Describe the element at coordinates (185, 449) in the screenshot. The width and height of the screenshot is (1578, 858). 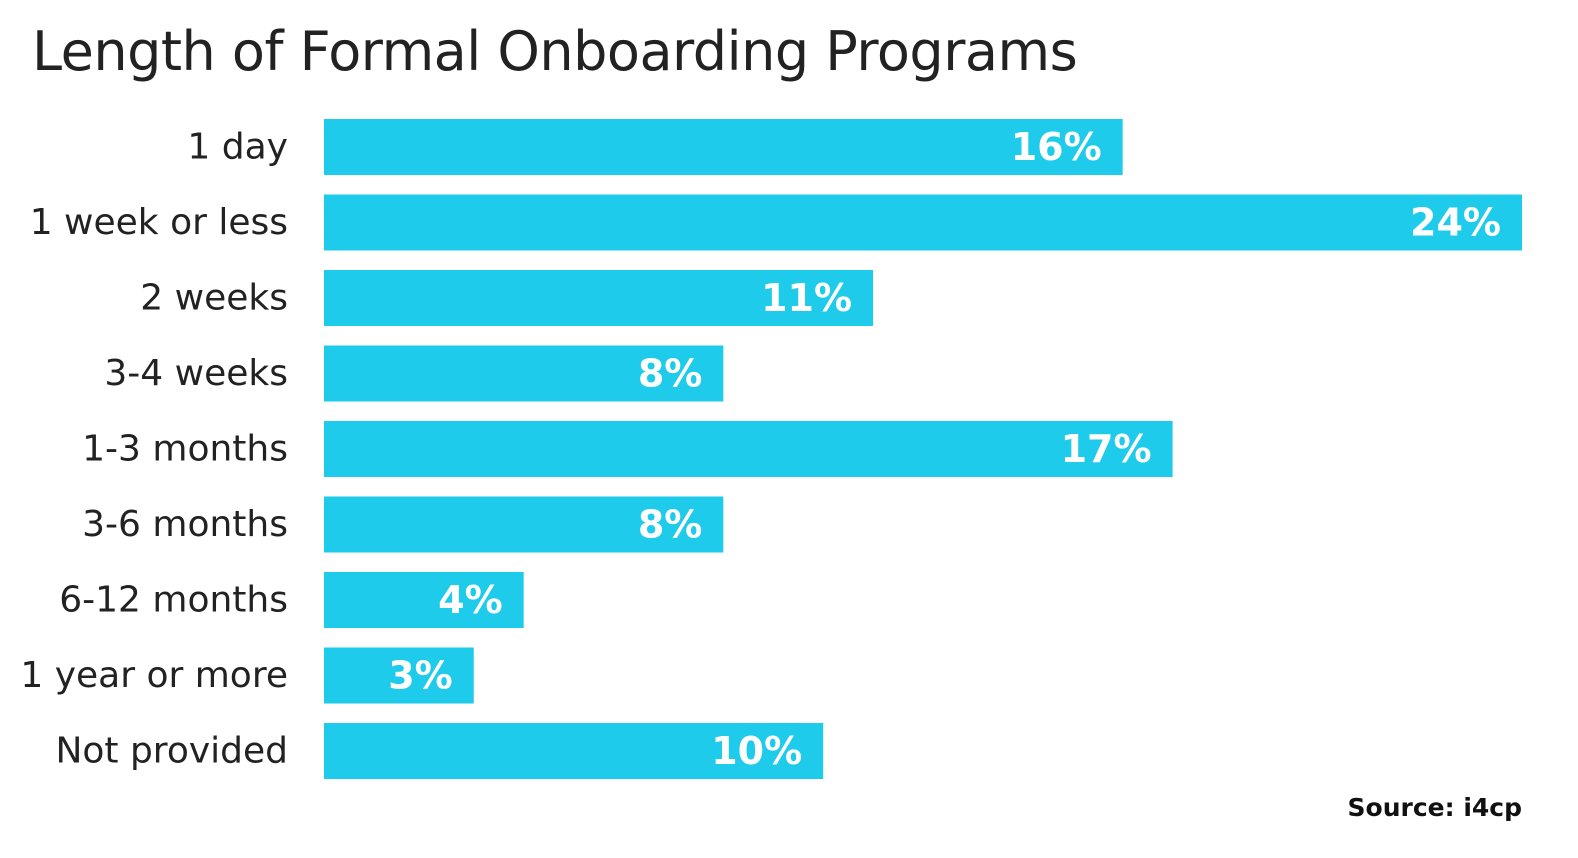
I see `category-label: 1-3 months` at that location.